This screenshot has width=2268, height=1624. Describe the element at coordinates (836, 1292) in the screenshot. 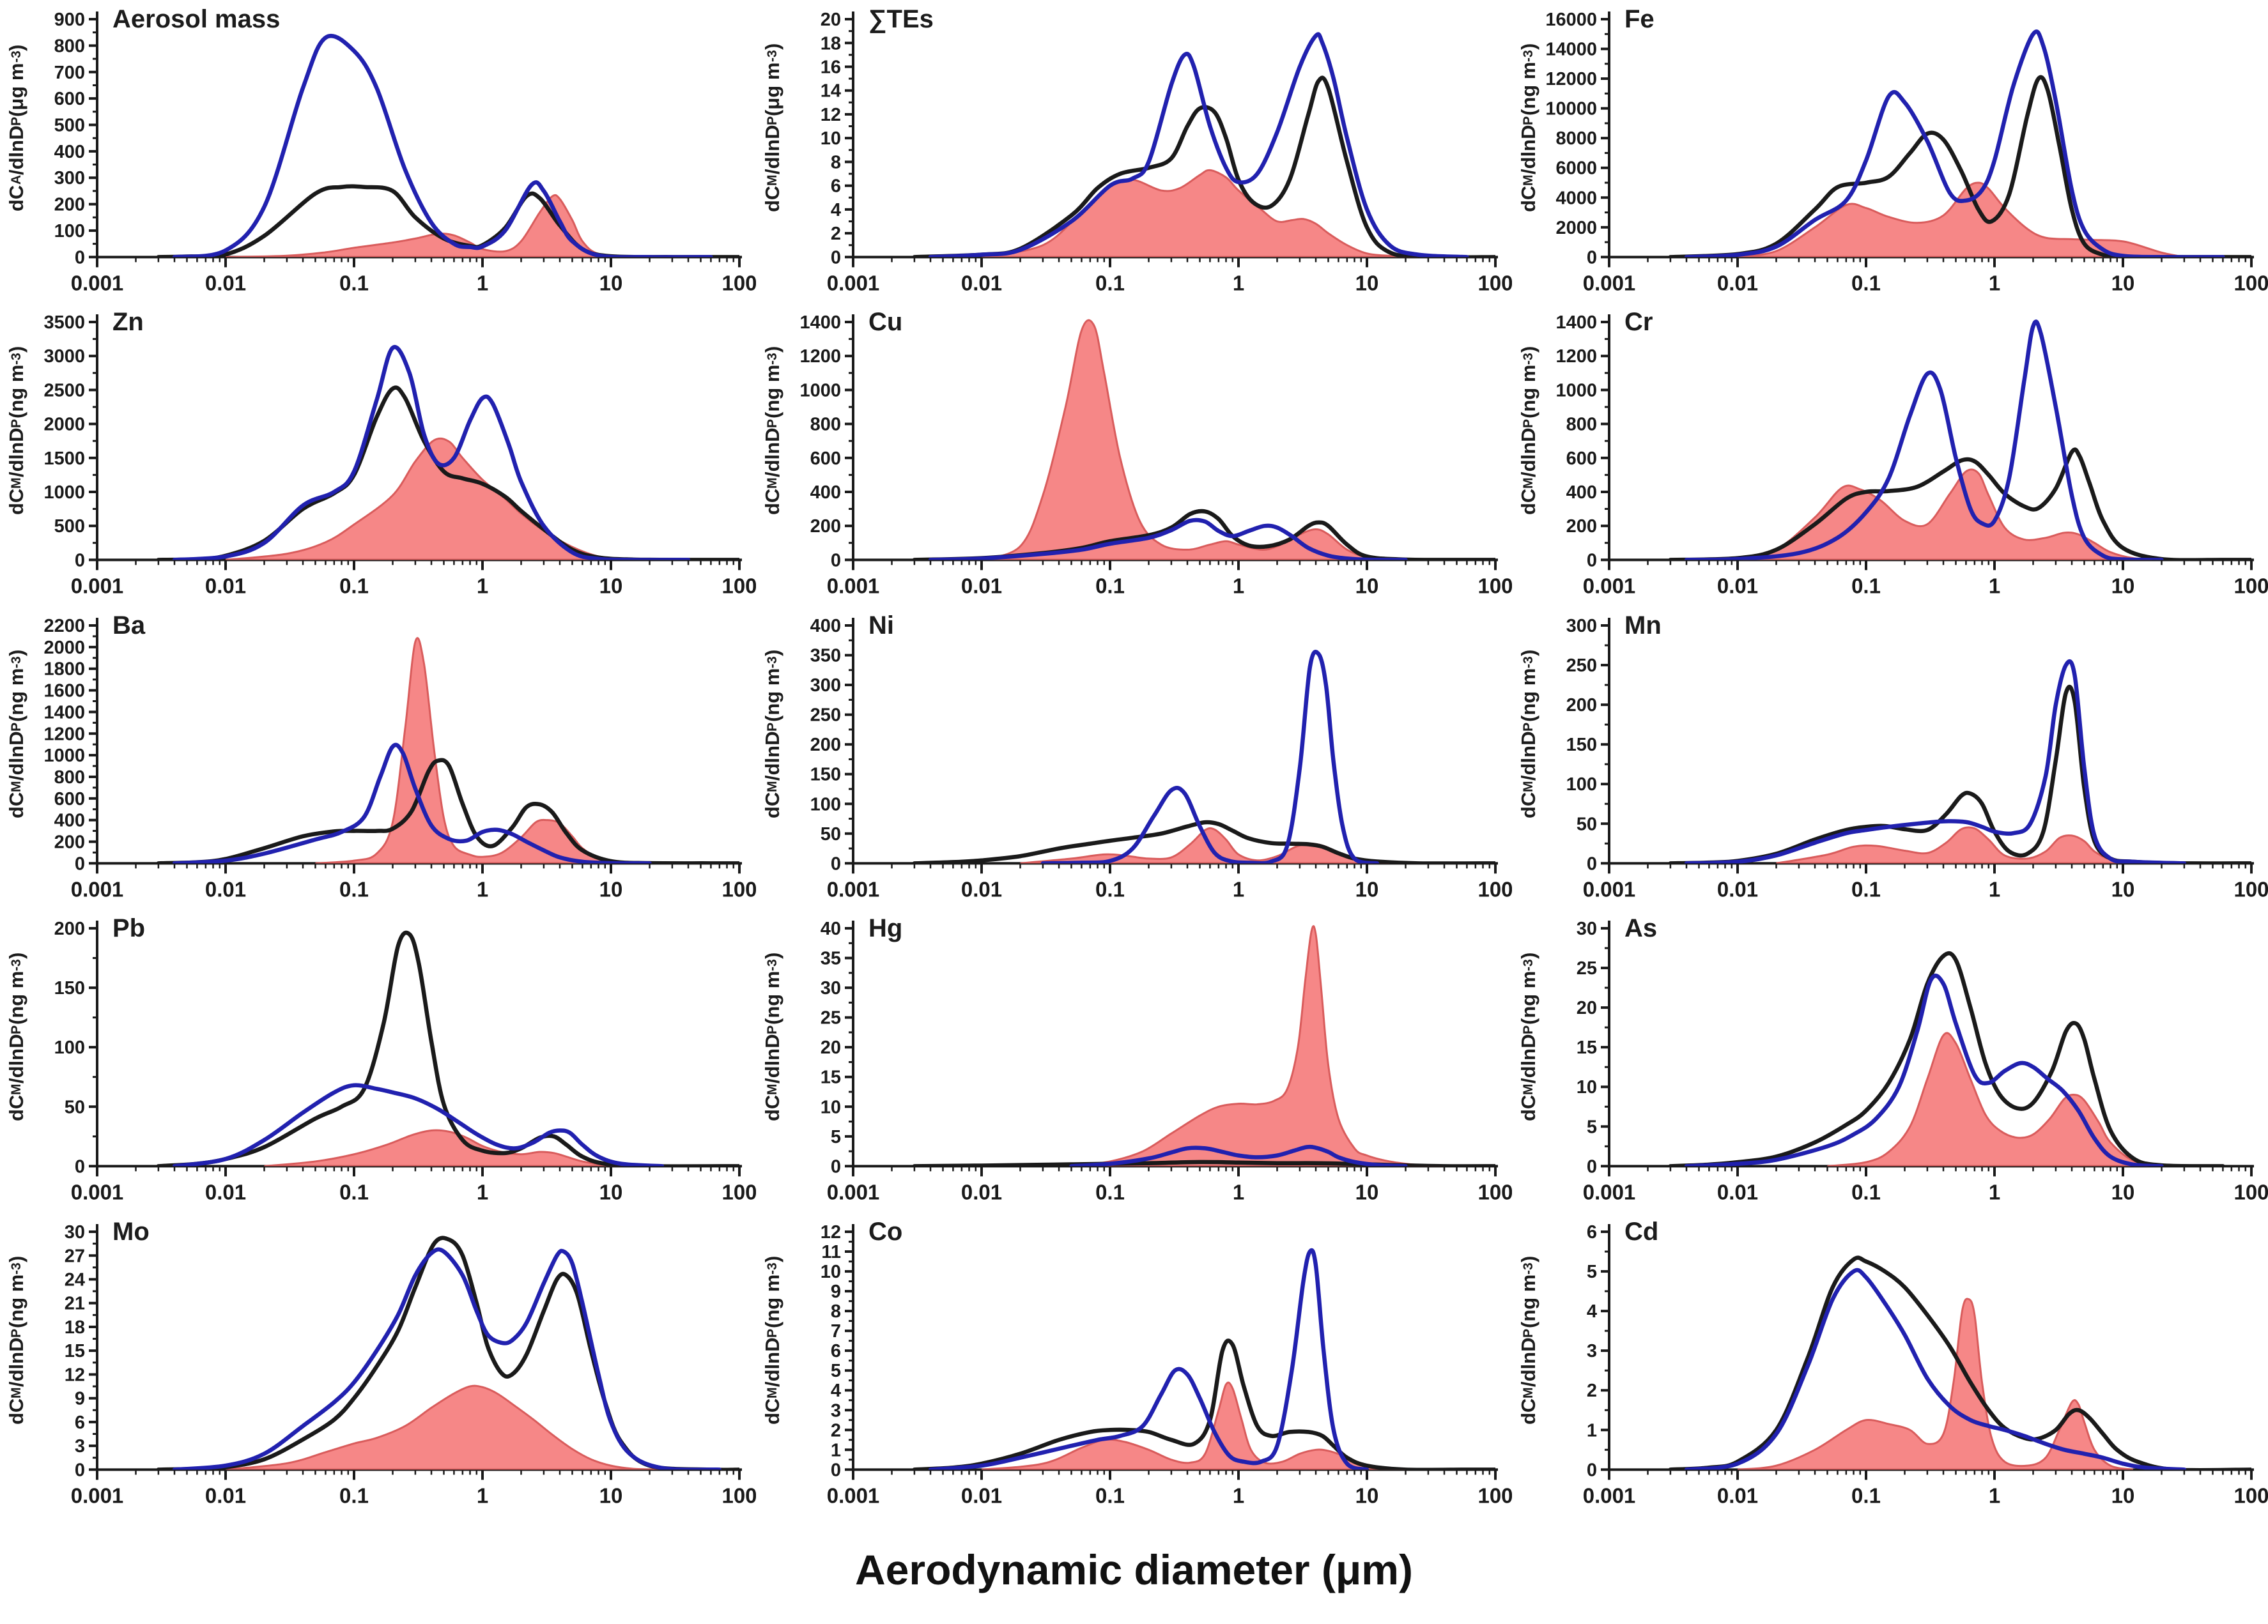

I see `svg-text: 9` at that location.